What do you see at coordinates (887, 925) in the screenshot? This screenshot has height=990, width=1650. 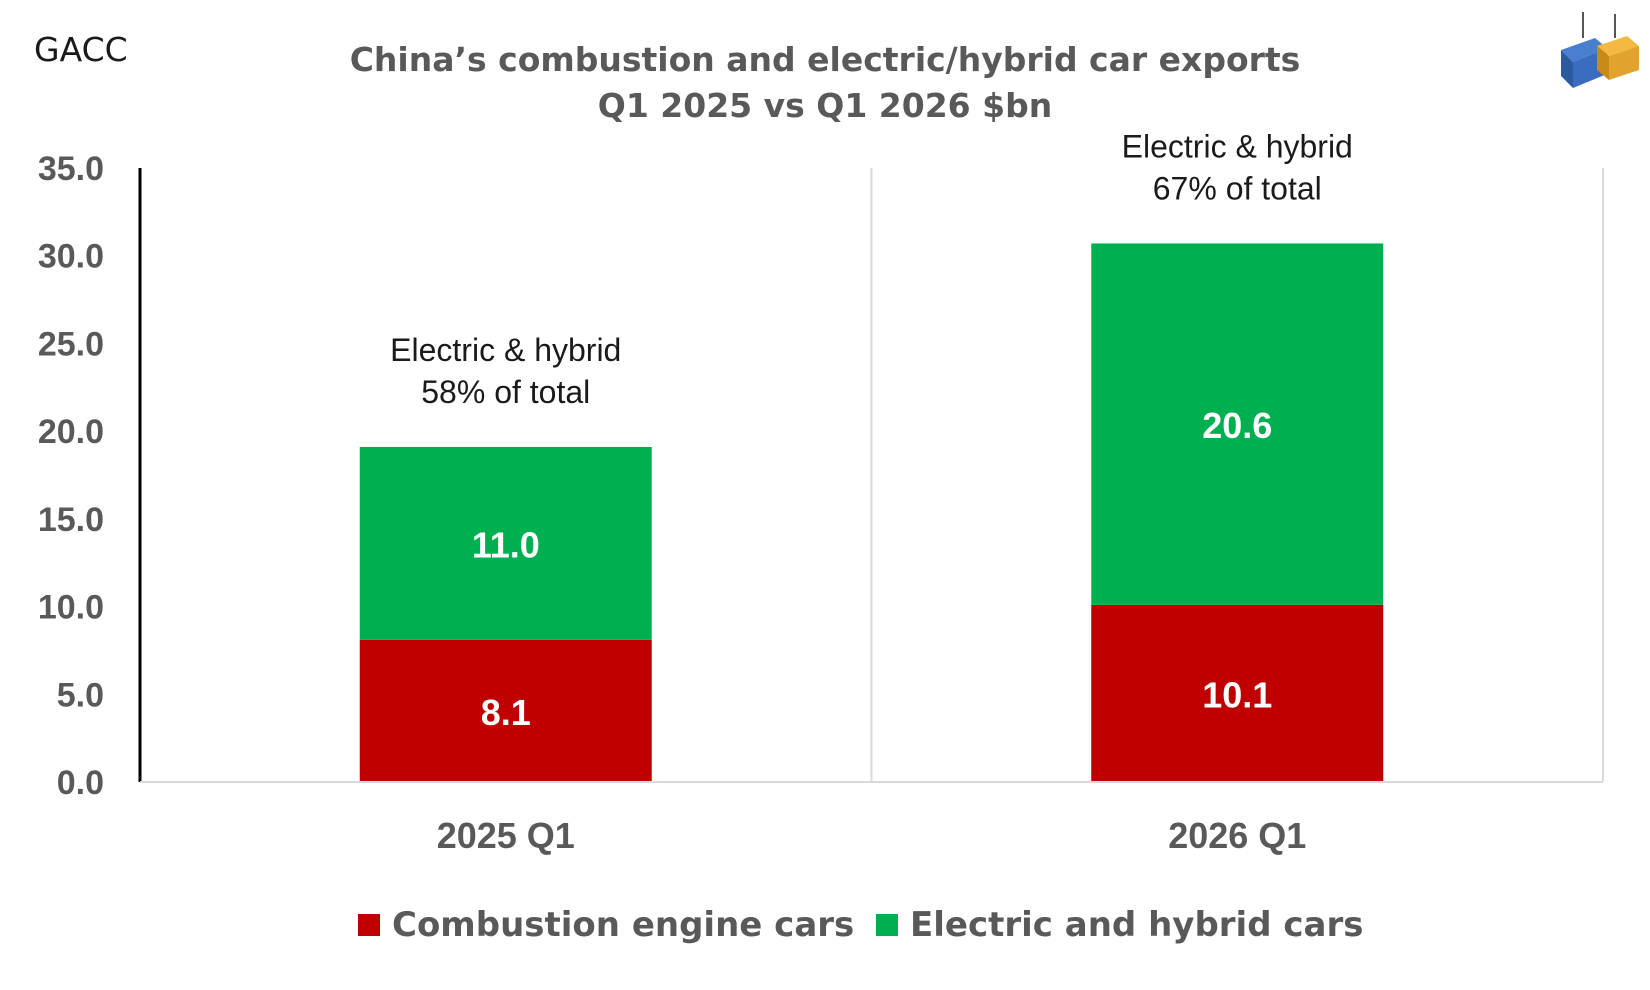 I see `legend-swatch-electric` at bounding box center [887, 925].